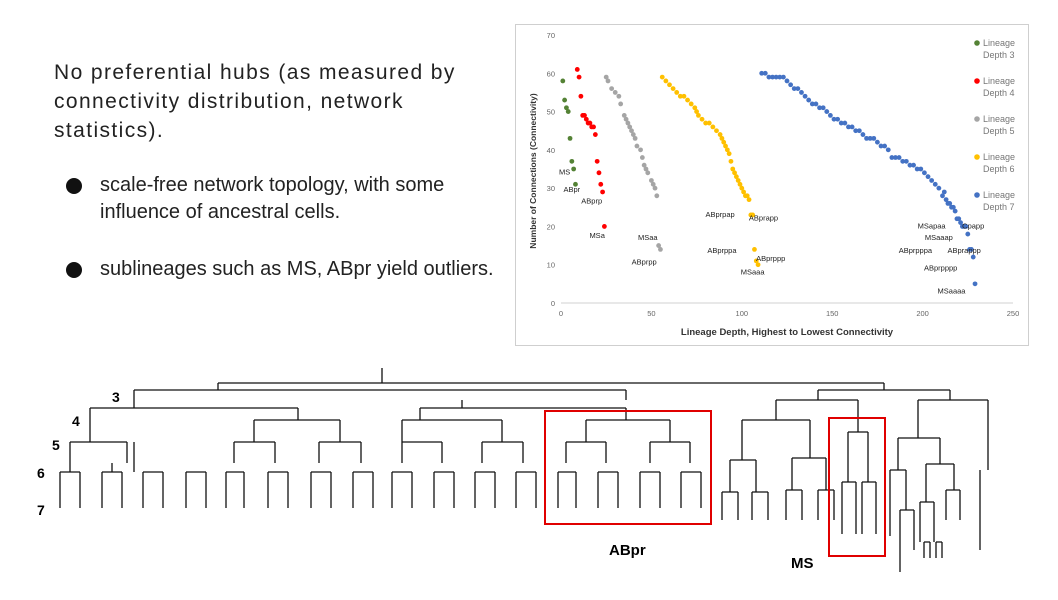 The height and width of the screenshot is (600, 1058). Describe the element at coordinates (628, 467) in the screenshot. I see `abpr-highlight-box` at that location.